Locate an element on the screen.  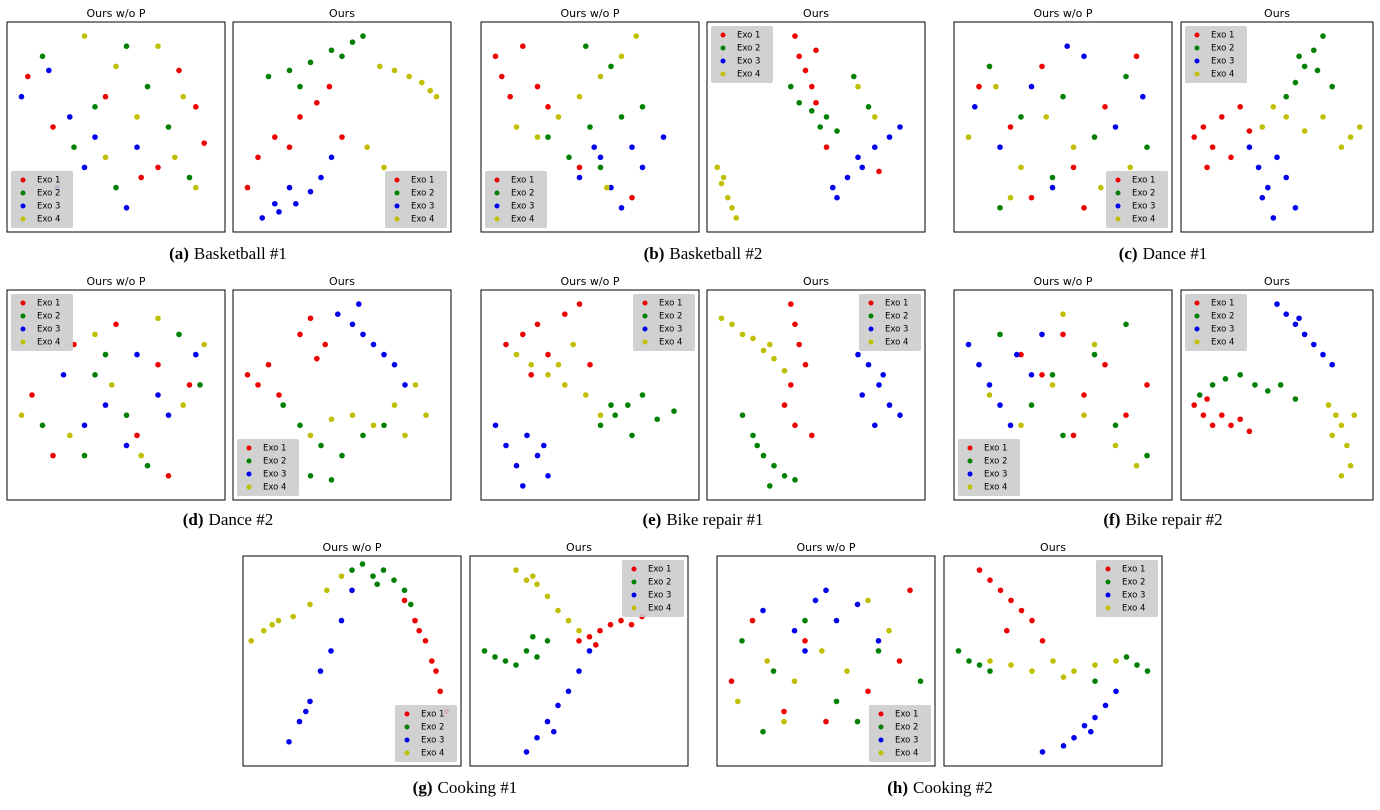
caption-label: (c) is located at coordinates (1128, 253).